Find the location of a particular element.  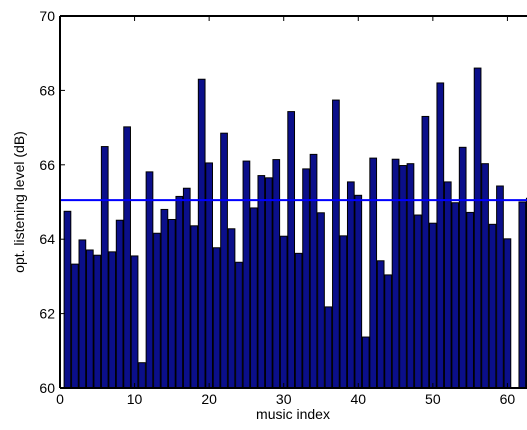

x-tick-label: 30 is located at coordinates (284, 399).